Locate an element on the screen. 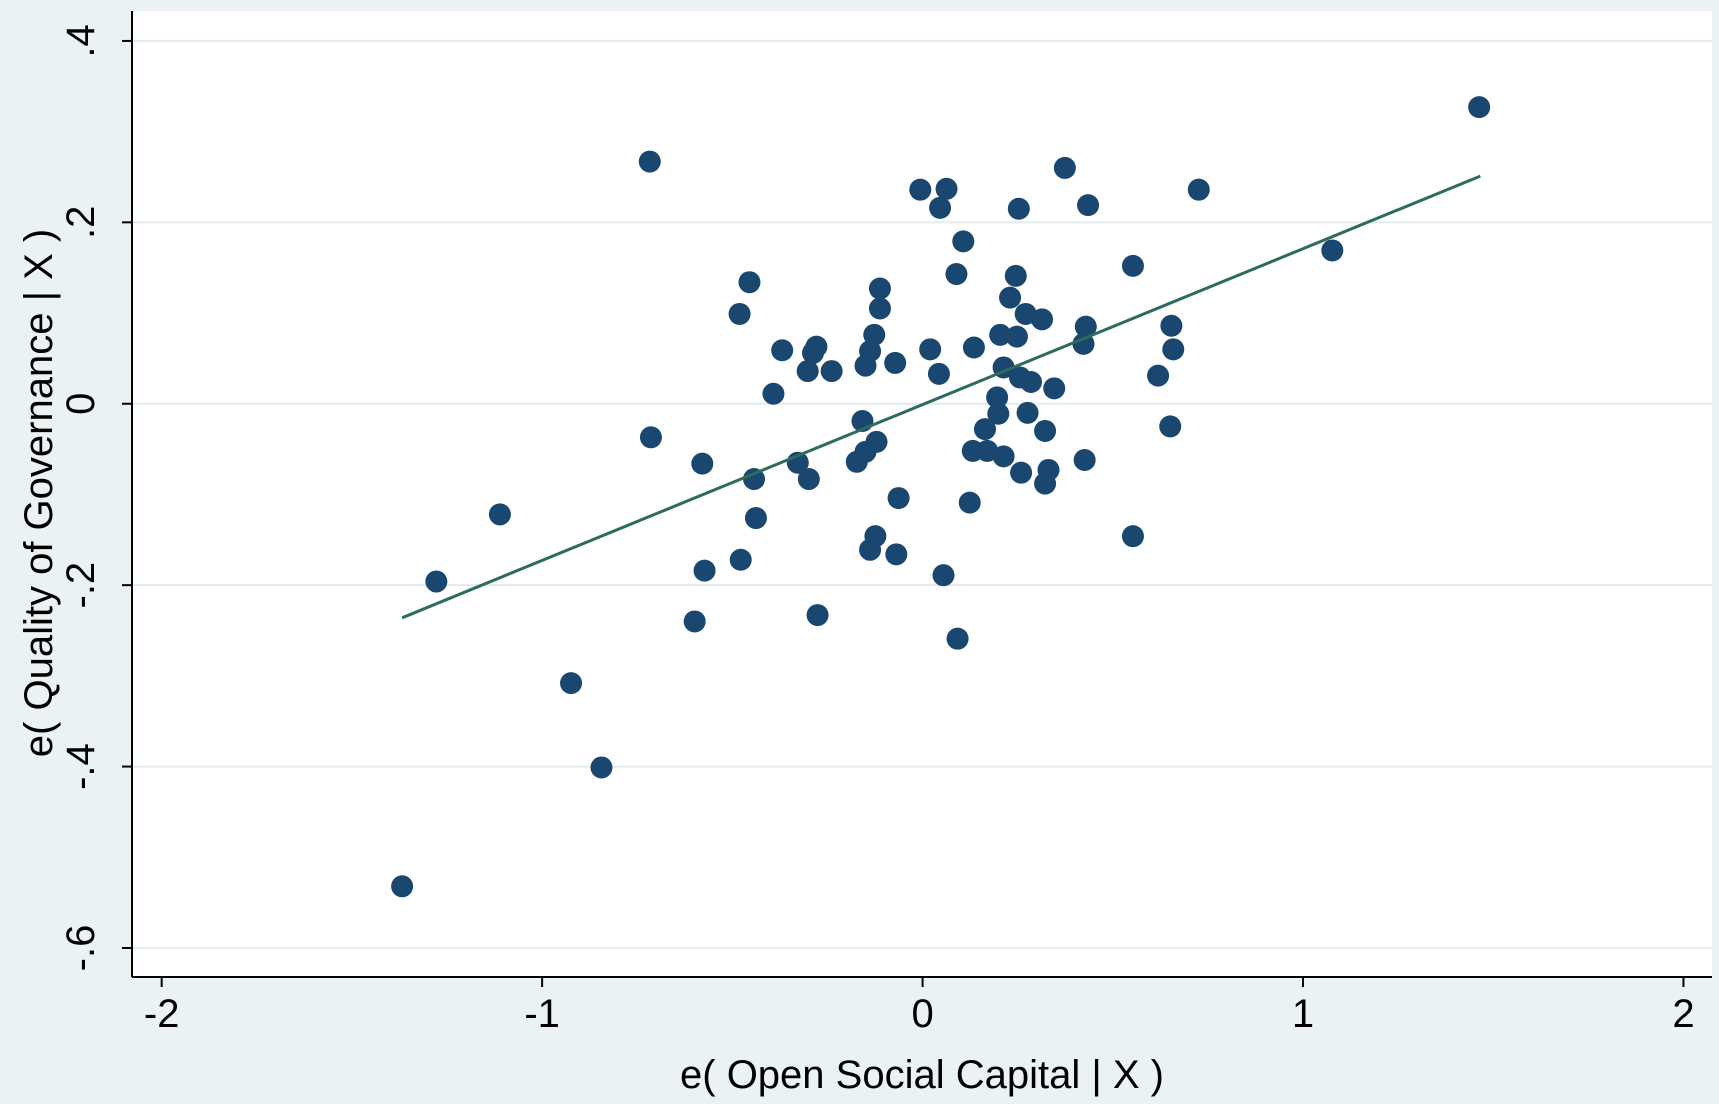 The width and height of the screenshot is (1719, 1104). x-tick-label: -2 is located at coordinates (162, 1014).